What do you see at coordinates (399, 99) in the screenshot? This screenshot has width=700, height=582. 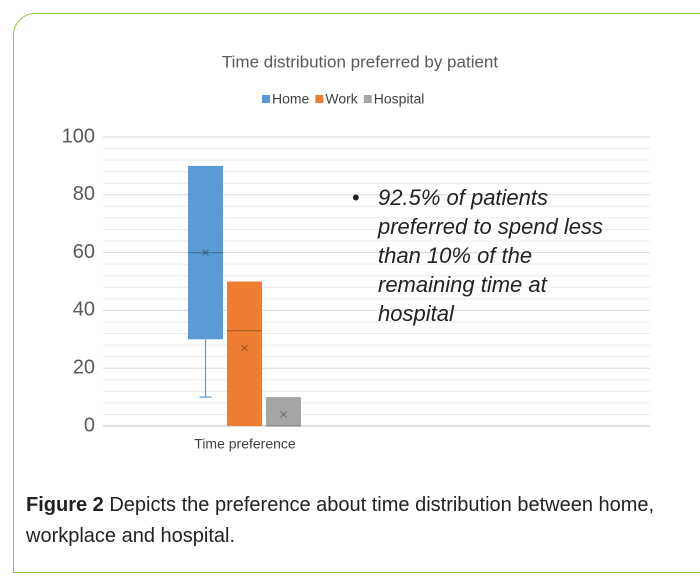 I see `legend-label: Hospital` at bounding box center [399, 99].